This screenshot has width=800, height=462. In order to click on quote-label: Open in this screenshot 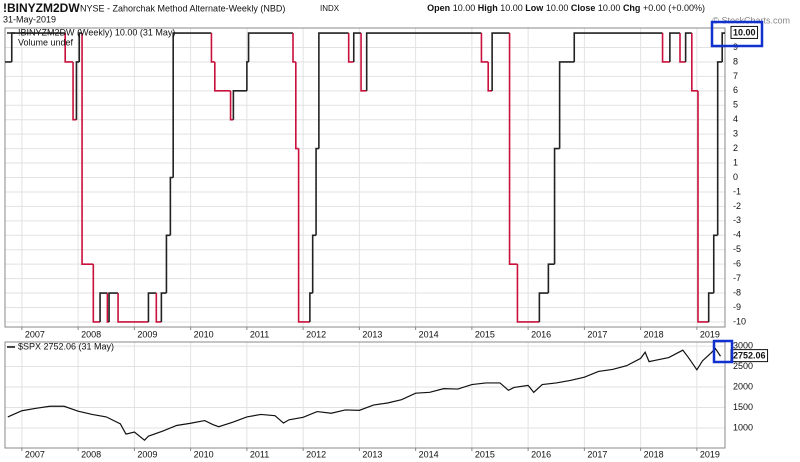, I will do `click(438, 8)`.